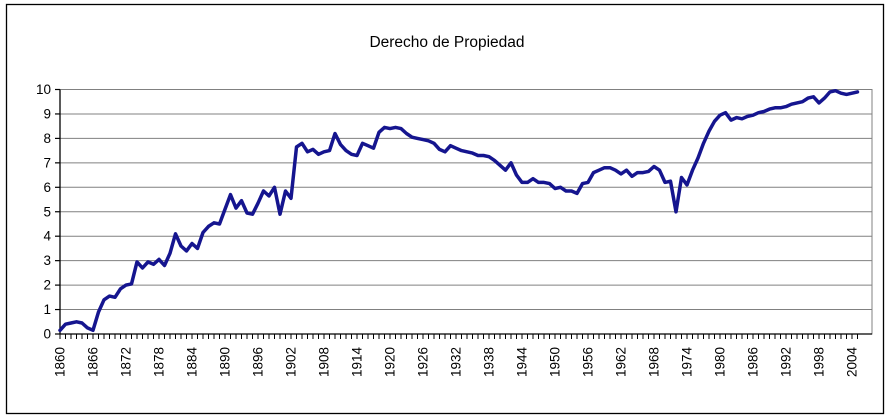 This screenshot has height=418, width=890. I want to click on x-tick-label: 1860, so click(60, 362).